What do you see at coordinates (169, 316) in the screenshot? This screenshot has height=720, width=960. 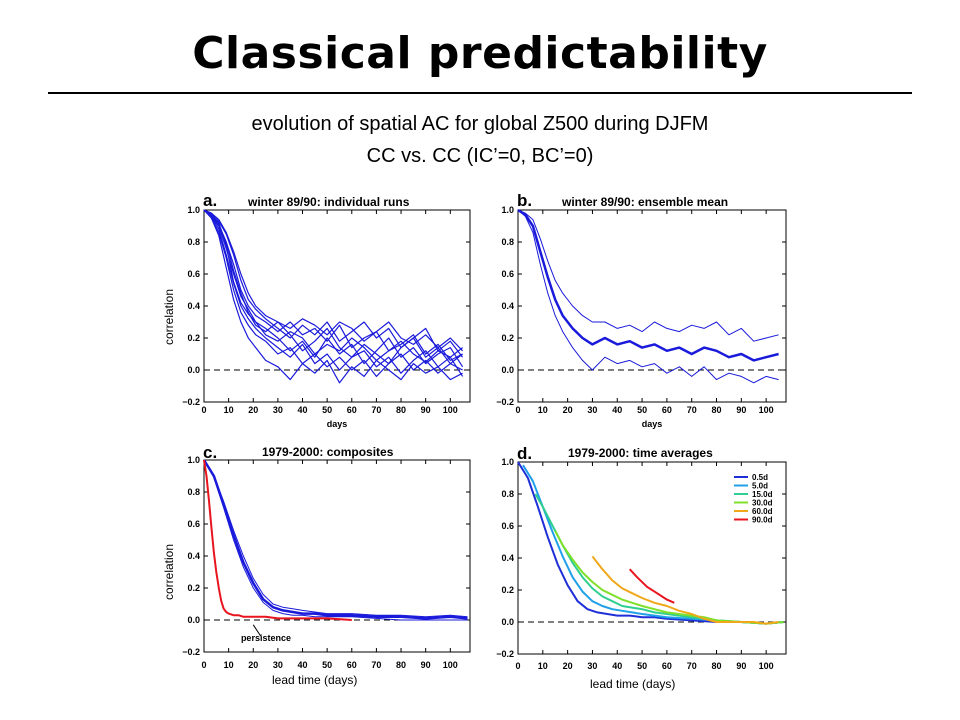 I see `y-axis-label-top: correlation` at bounding box center [169, 316].